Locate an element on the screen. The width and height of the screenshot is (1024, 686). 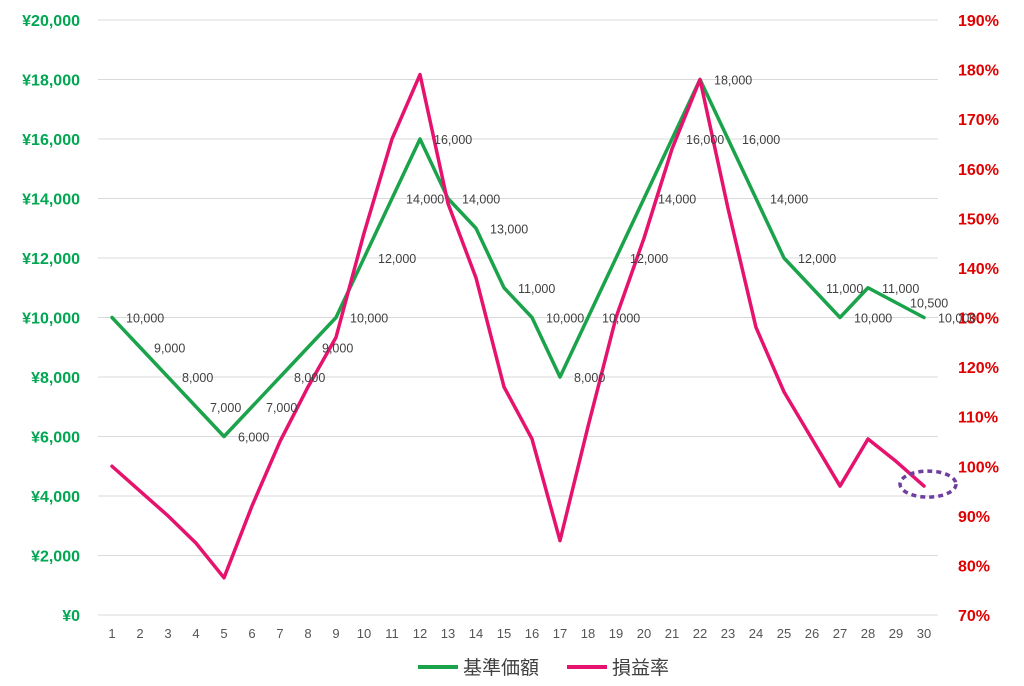
data-label: 18,000 is located at coordinates (733, 81).